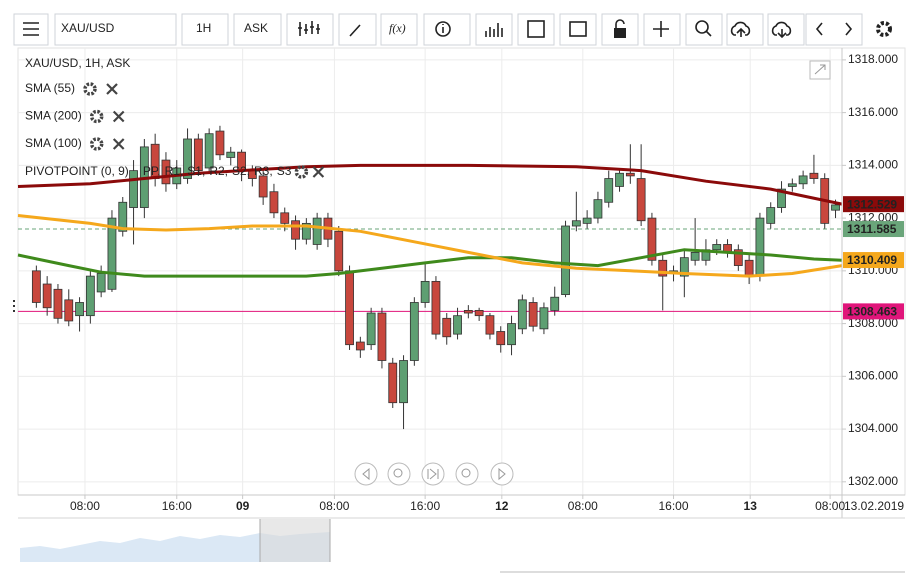 The image size is (918, 580). What do you see at coordinates (447, 29) in the screenshot?
I see `info-button` at bounding box center [447, 29].